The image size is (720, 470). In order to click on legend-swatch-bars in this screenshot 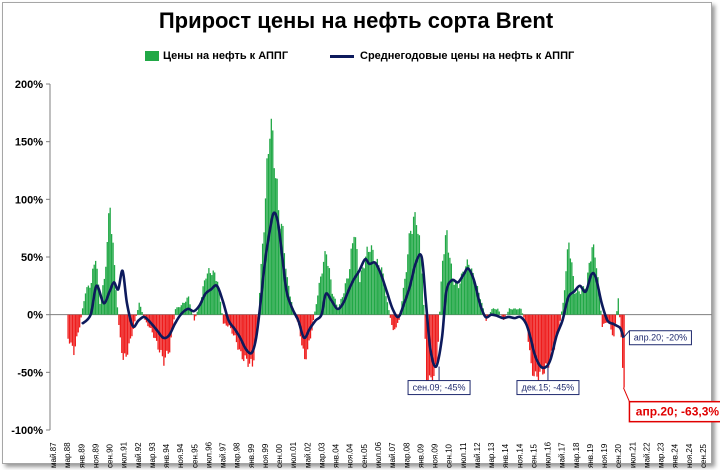, I will do `click(152, 56)`.